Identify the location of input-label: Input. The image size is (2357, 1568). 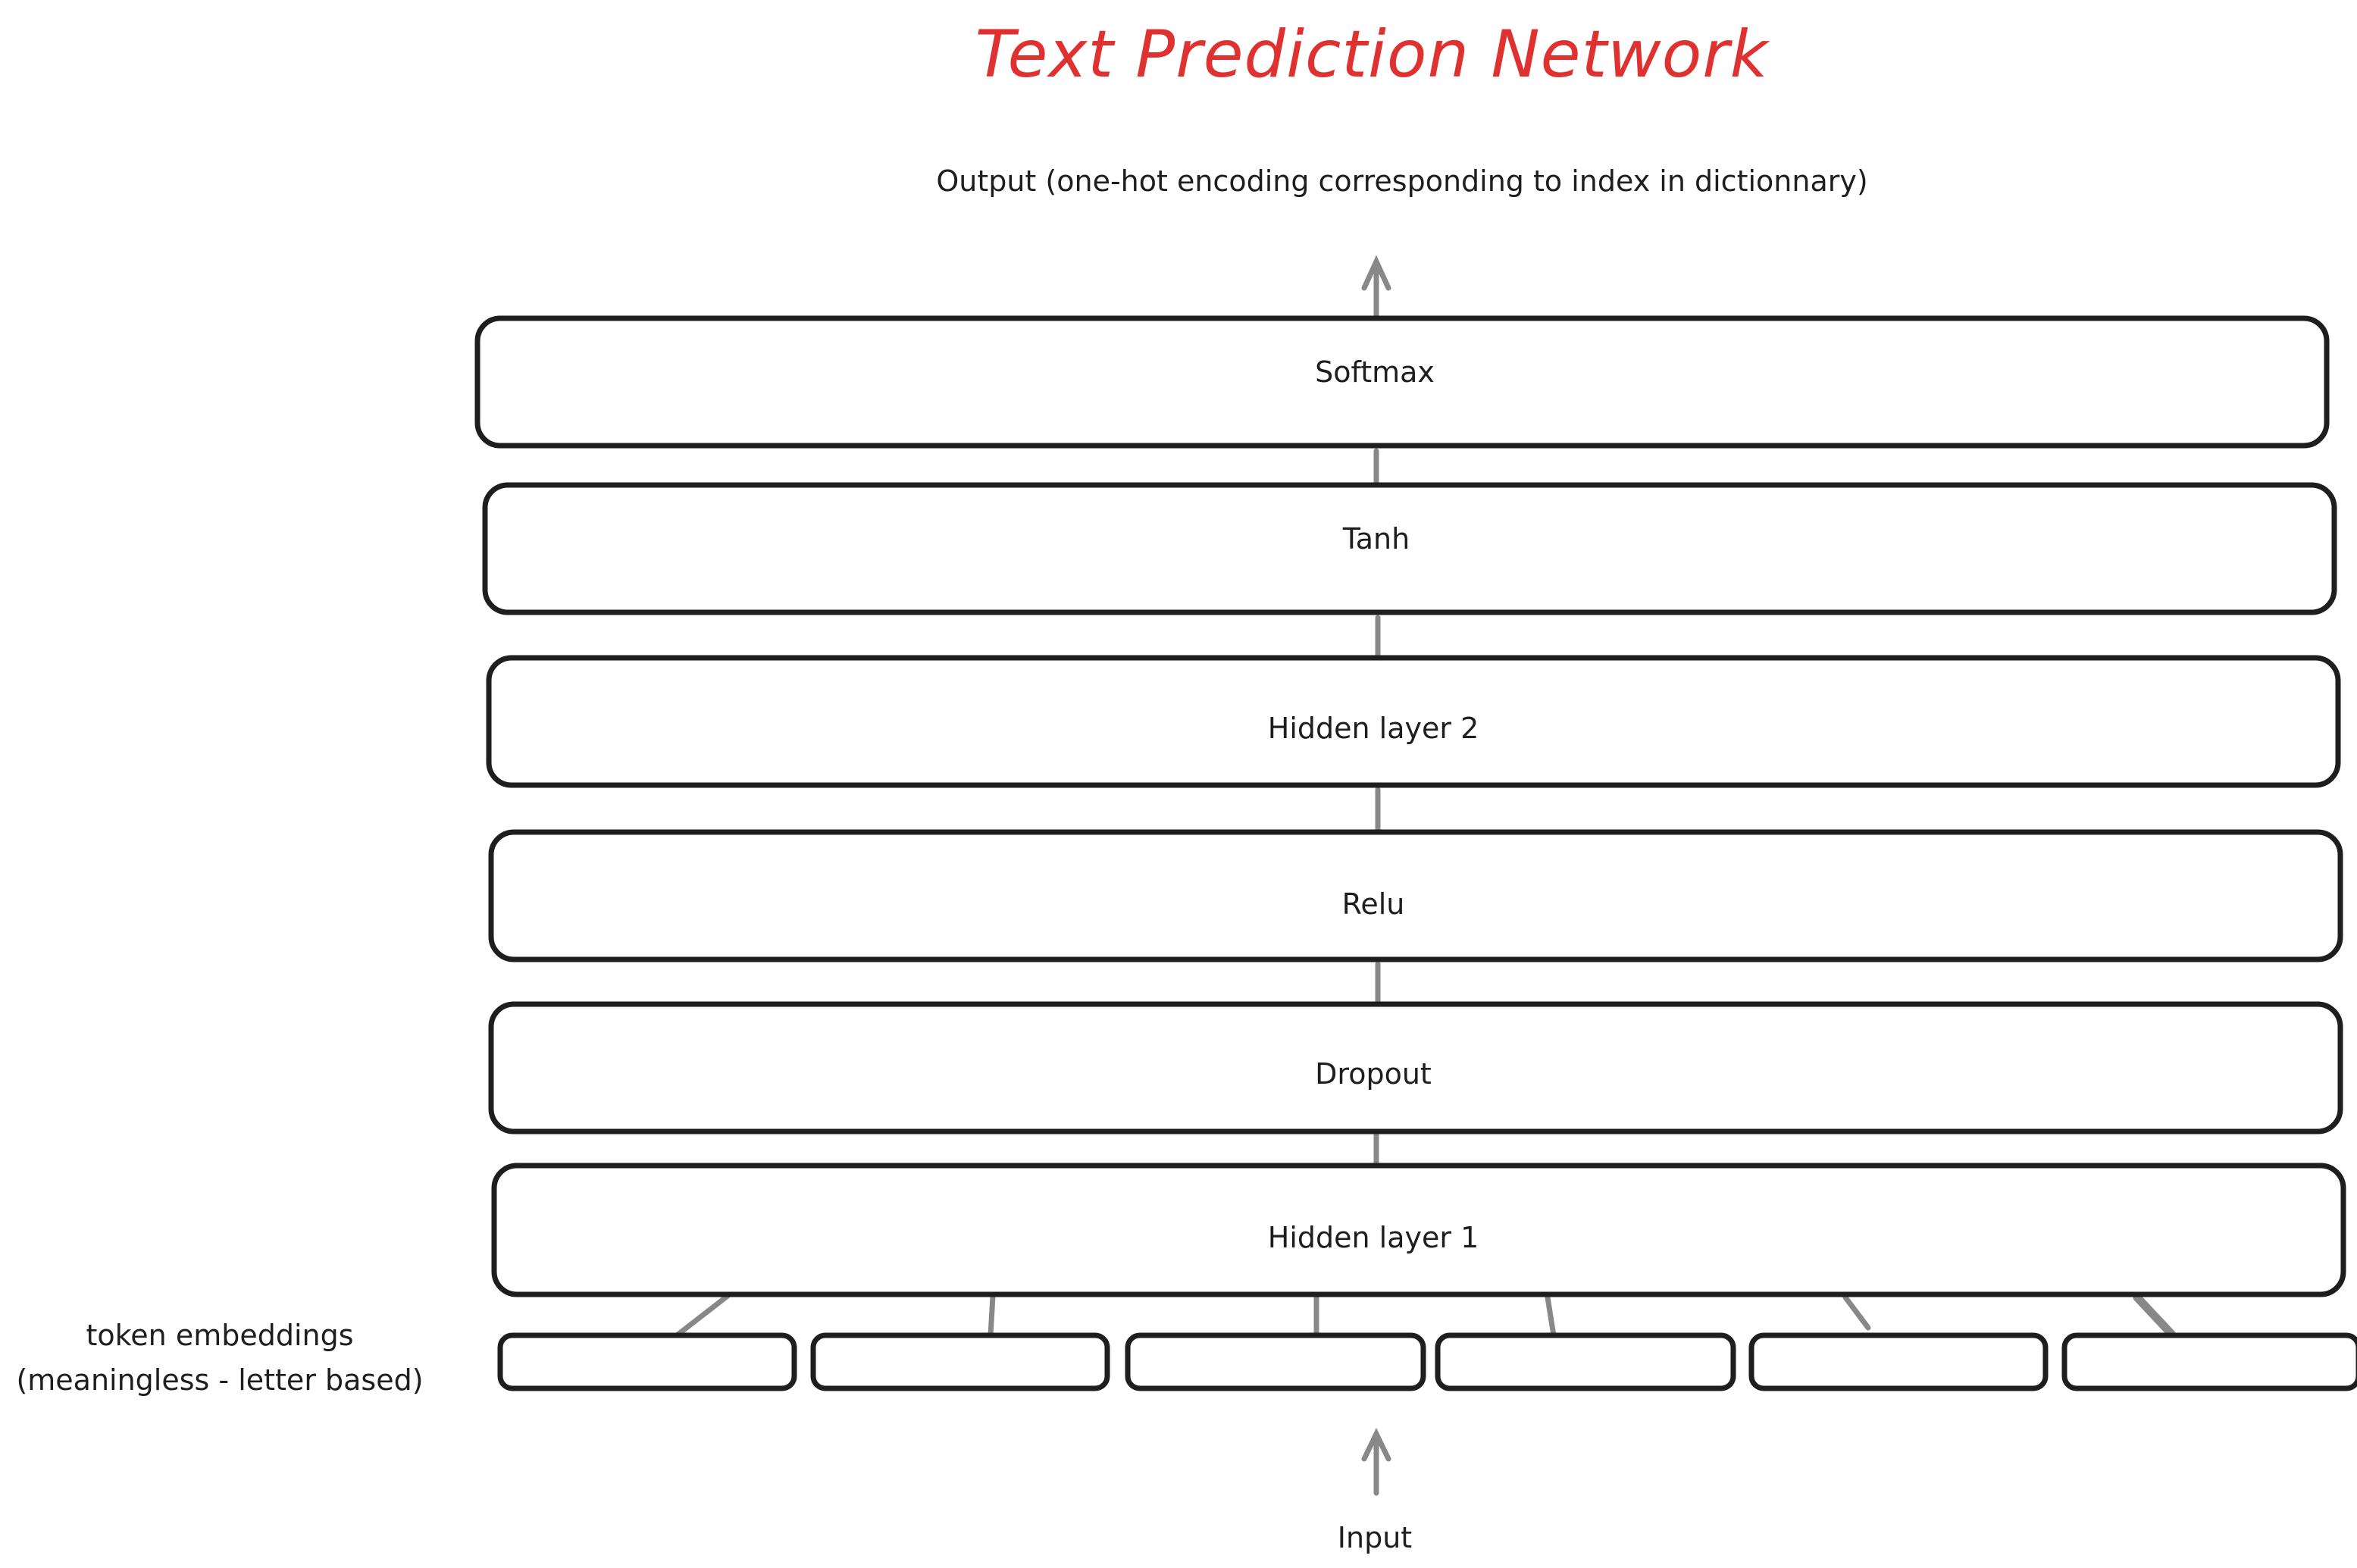
(1375, 1538).